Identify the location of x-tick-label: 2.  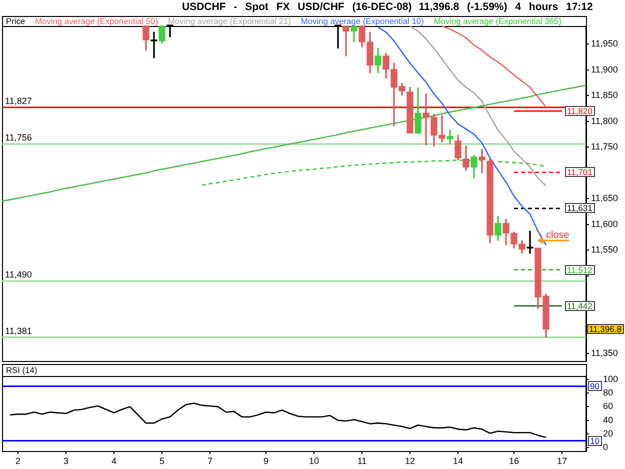
(18, 461).